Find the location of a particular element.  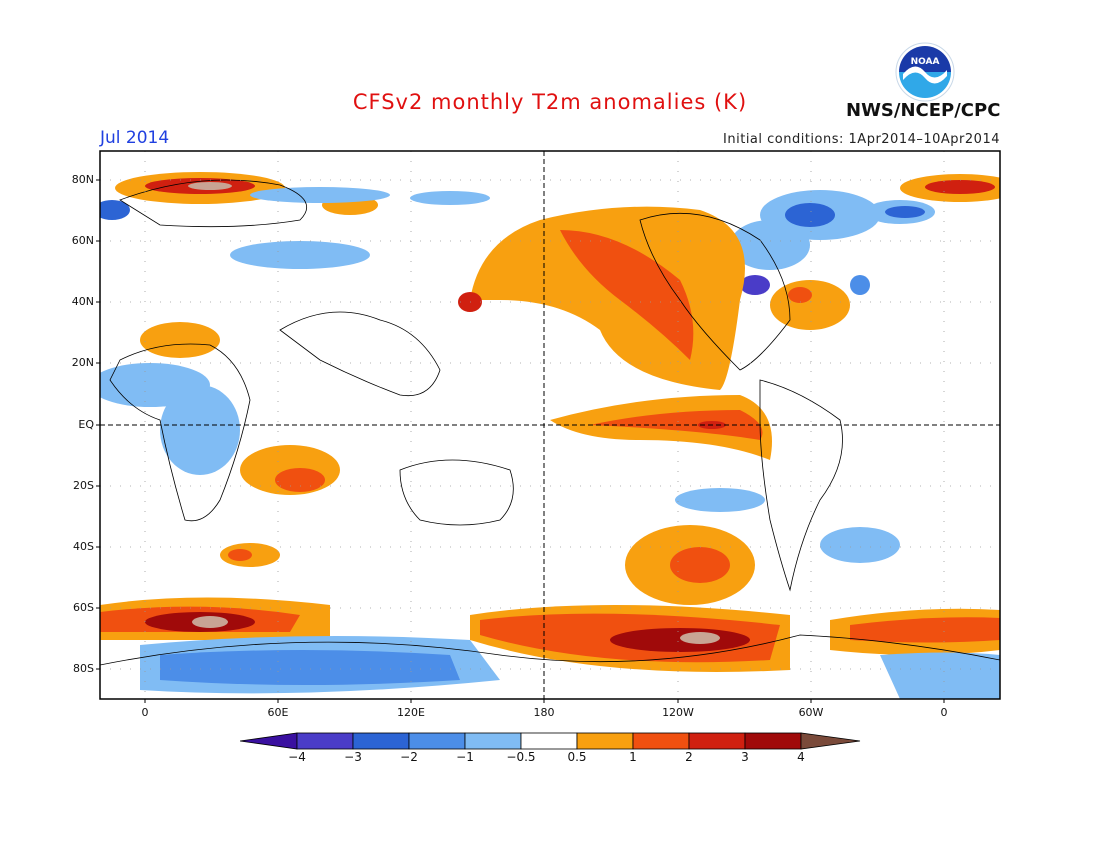

colorbar-label: 2 is located at coordinates (689, 757).